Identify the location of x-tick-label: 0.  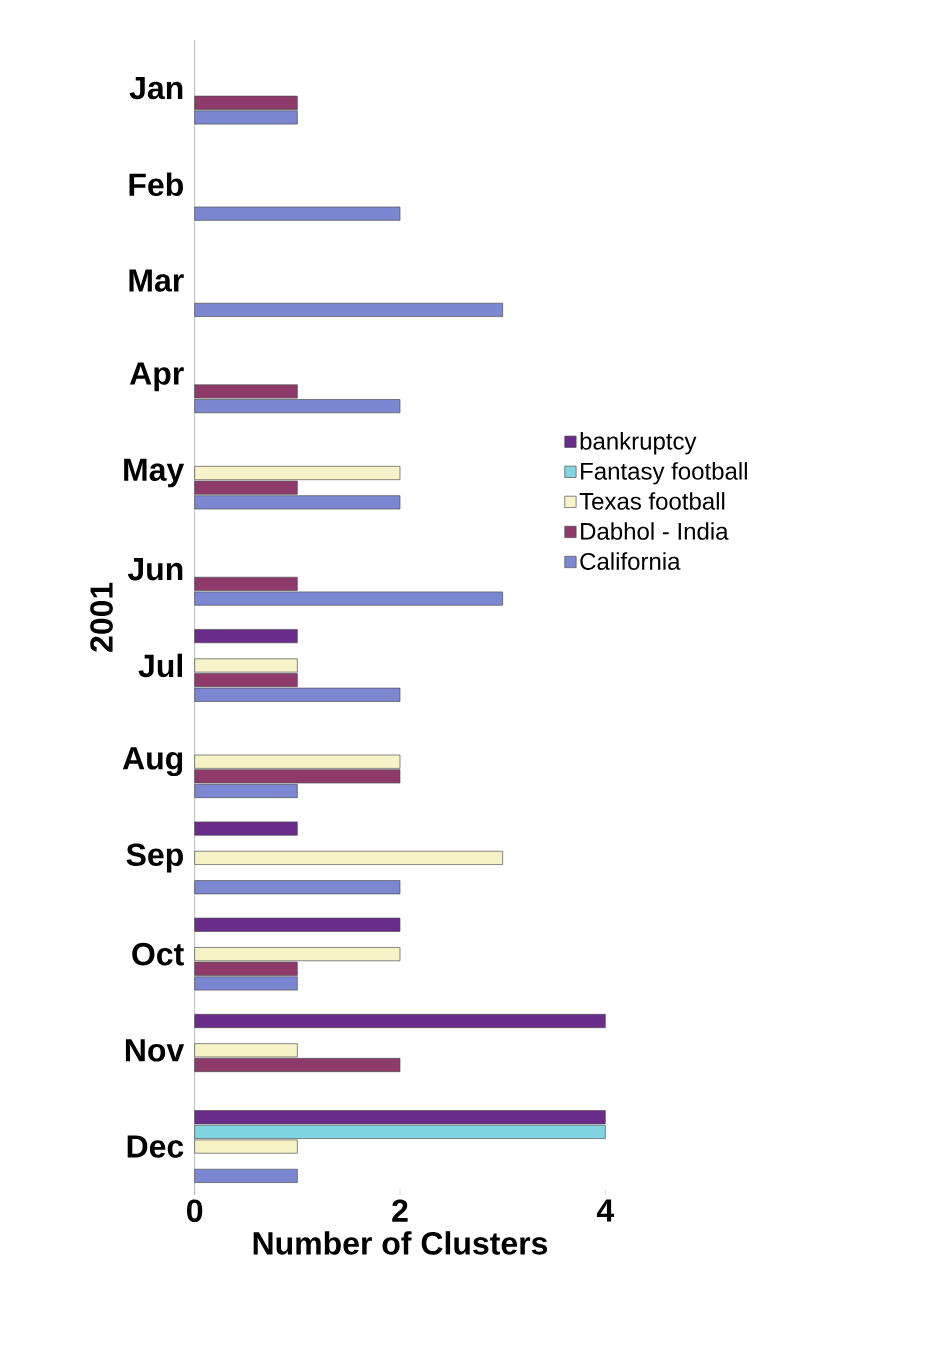
(195, 1211).